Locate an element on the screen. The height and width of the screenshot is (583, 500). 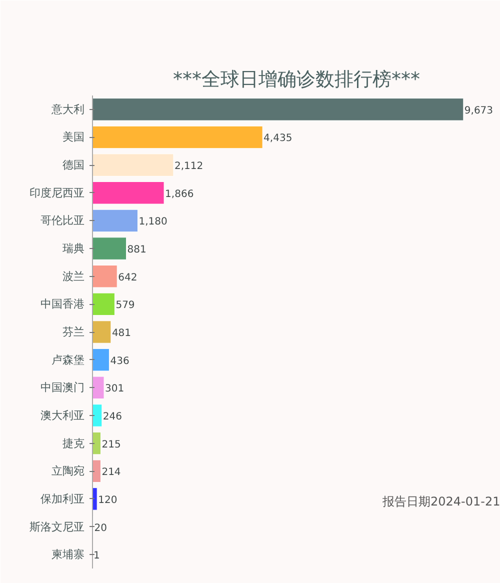
data-label: 215 is located at coordinates (111, 444).